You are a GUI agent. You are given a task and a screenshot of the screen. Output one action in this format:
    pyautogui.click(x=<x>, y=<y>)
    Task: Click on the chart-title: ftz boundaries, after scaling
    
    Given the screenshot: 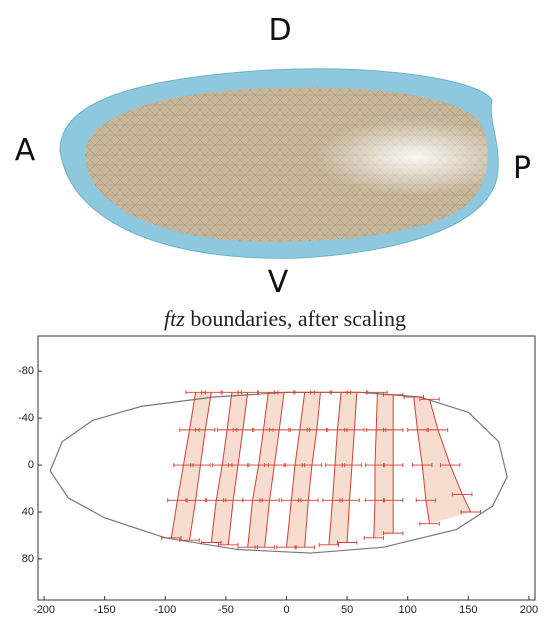 What is the action you would take?
    pyautogui.click(x=285, y=318)
    